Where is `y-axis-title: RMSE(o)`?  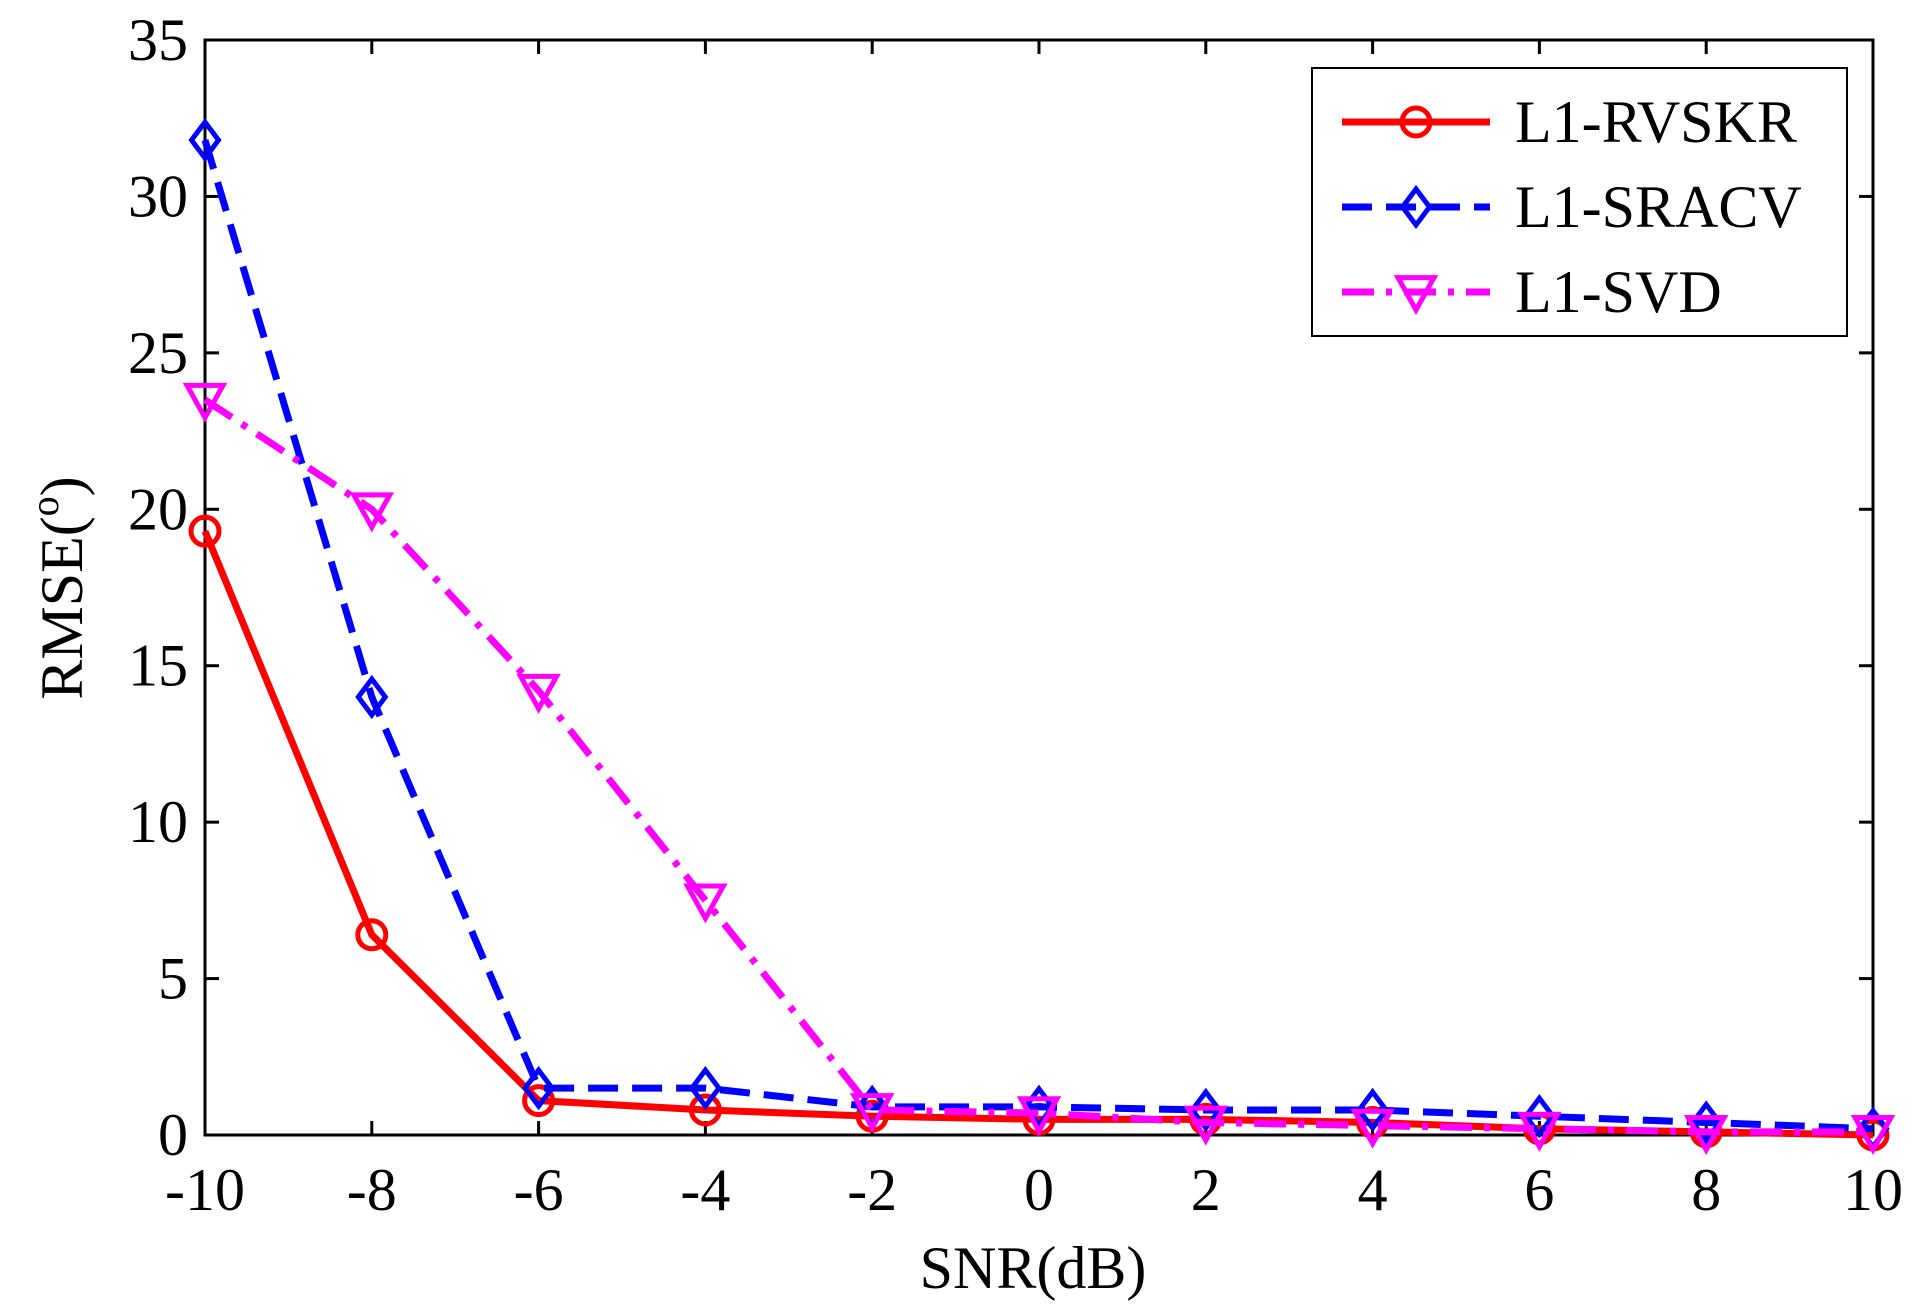
y-axis-title: RMSE(o) is located at coordinates (58, 587).